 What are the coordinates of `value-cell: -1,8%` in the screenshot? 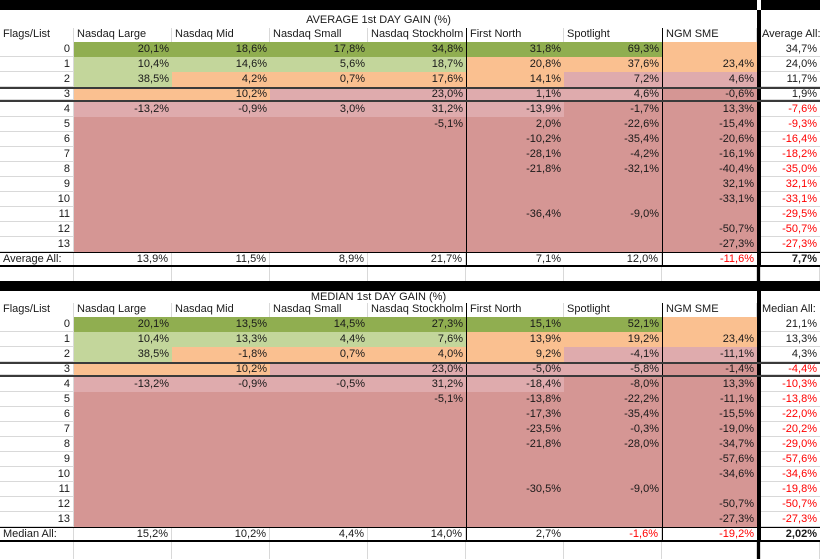 It's located at (221, 354).